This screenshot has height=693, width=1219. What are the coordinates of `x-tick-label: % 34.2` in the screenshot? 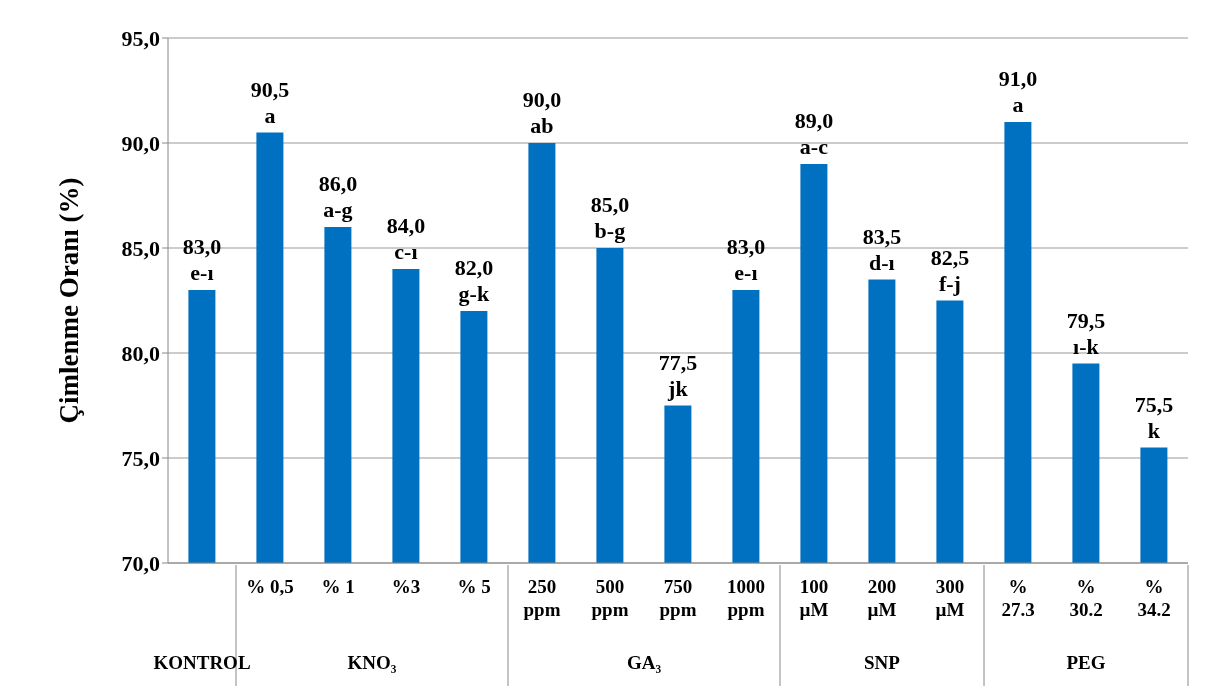 It's located at (1154, 598).